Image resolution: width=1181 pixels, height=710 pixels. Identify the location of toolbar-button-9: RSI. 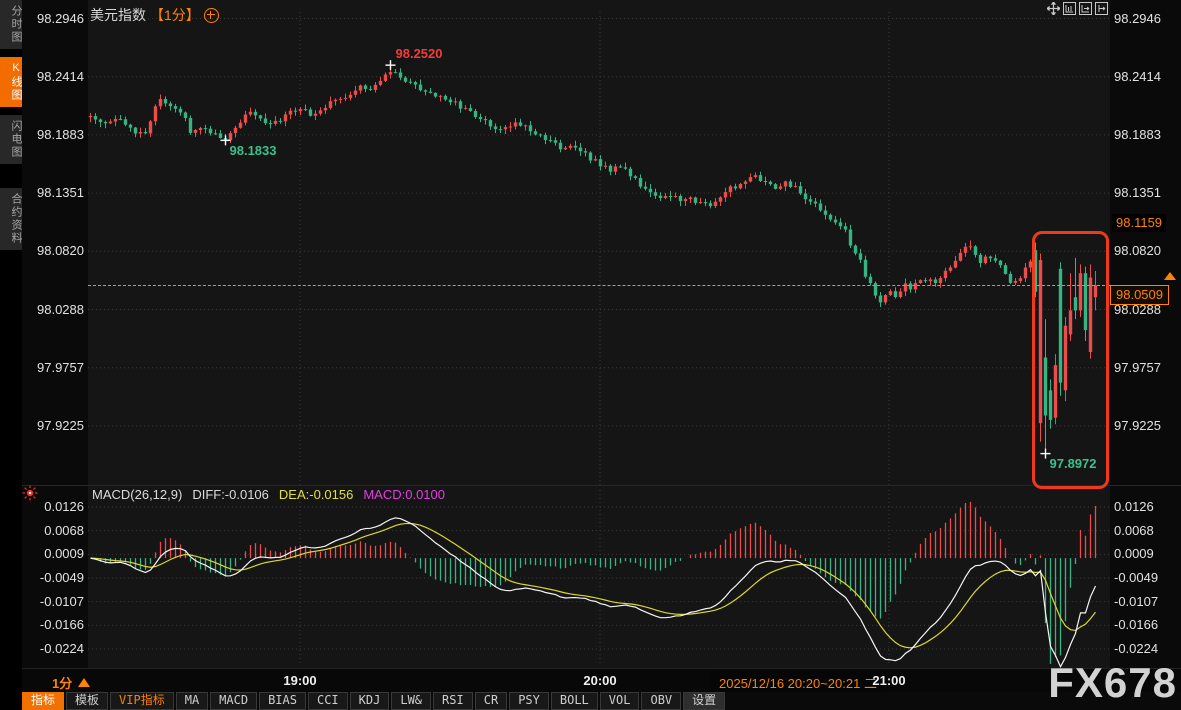
(453, 701).